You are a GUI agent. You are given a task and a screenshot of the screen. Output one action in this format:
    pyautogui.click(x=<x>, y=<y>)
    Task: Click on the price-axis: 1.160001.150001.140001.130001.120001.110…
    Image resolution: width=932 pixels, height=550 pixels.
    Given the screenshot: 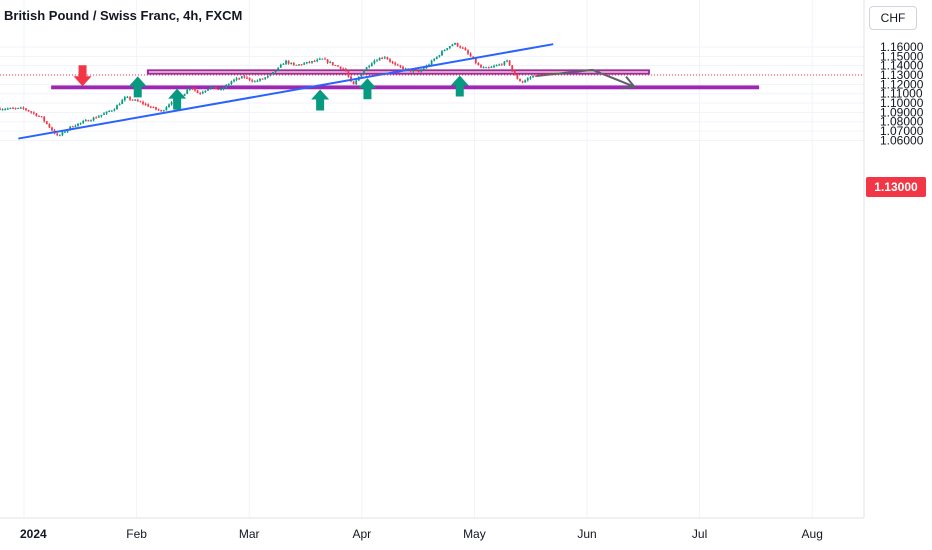 What is the action you would take?
    pyautogui.click(x=902, y=93)
    